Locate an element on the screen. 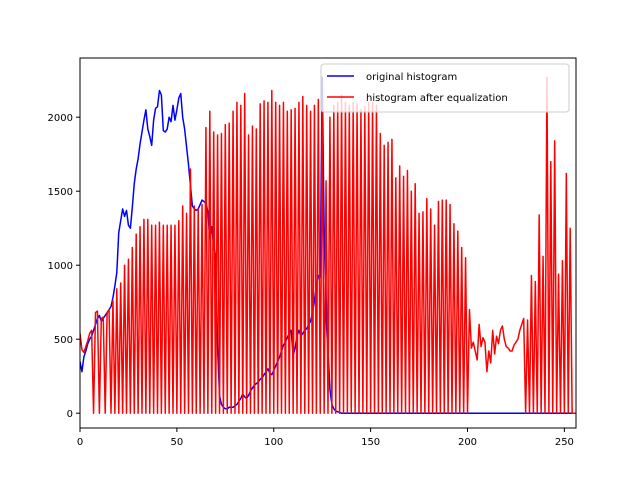 The image size is (640, 484). x-tick-label: 100 is located at coordinates (273, 442).